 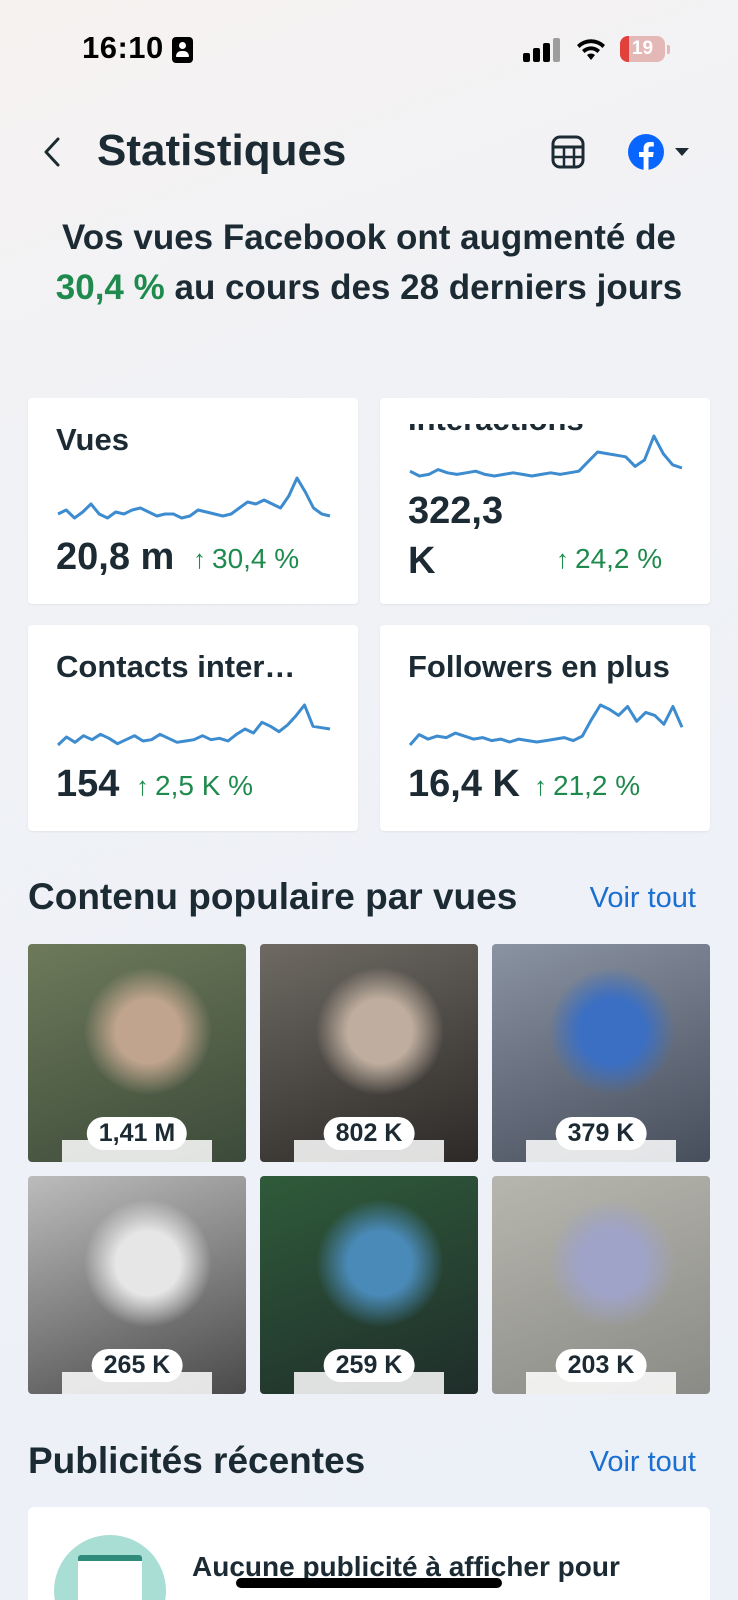 I want to click on metric-card-views: Vues 20,8 m ↑ 30,4 %, so click(x=193, y=501).